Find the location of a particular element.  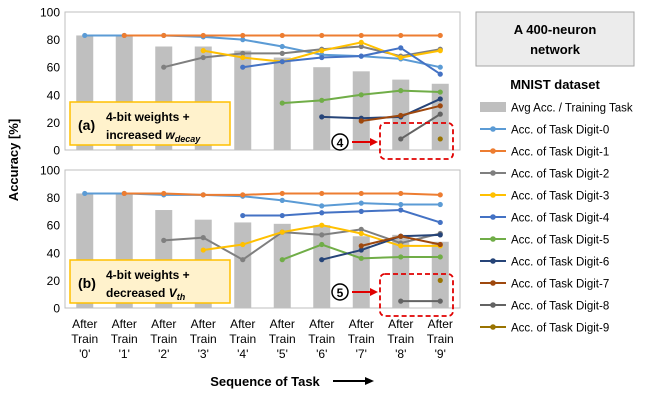

x-tick-label: '3' is located at coordinates (203, 354).